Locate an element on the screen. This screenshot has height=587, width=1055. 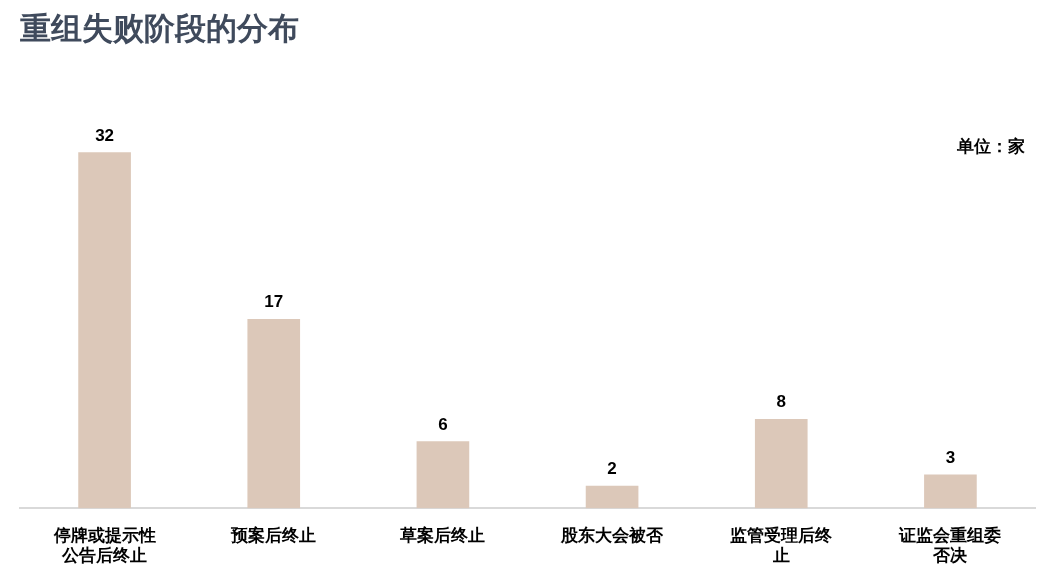
data-label: 17 is located at coordinates (274, 302).